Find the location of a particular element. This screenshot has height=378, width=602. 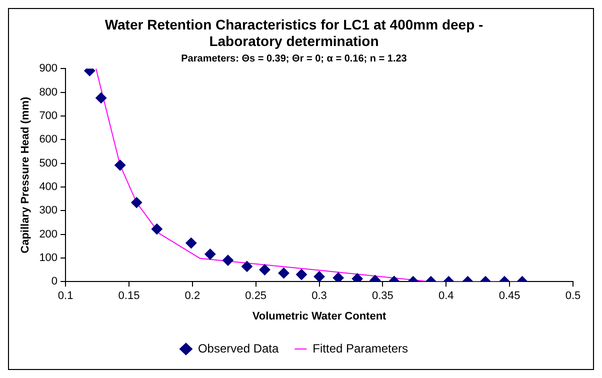

y-axis-title: Capillary Pressure Head (mm) is located at coordinates (26, 175).